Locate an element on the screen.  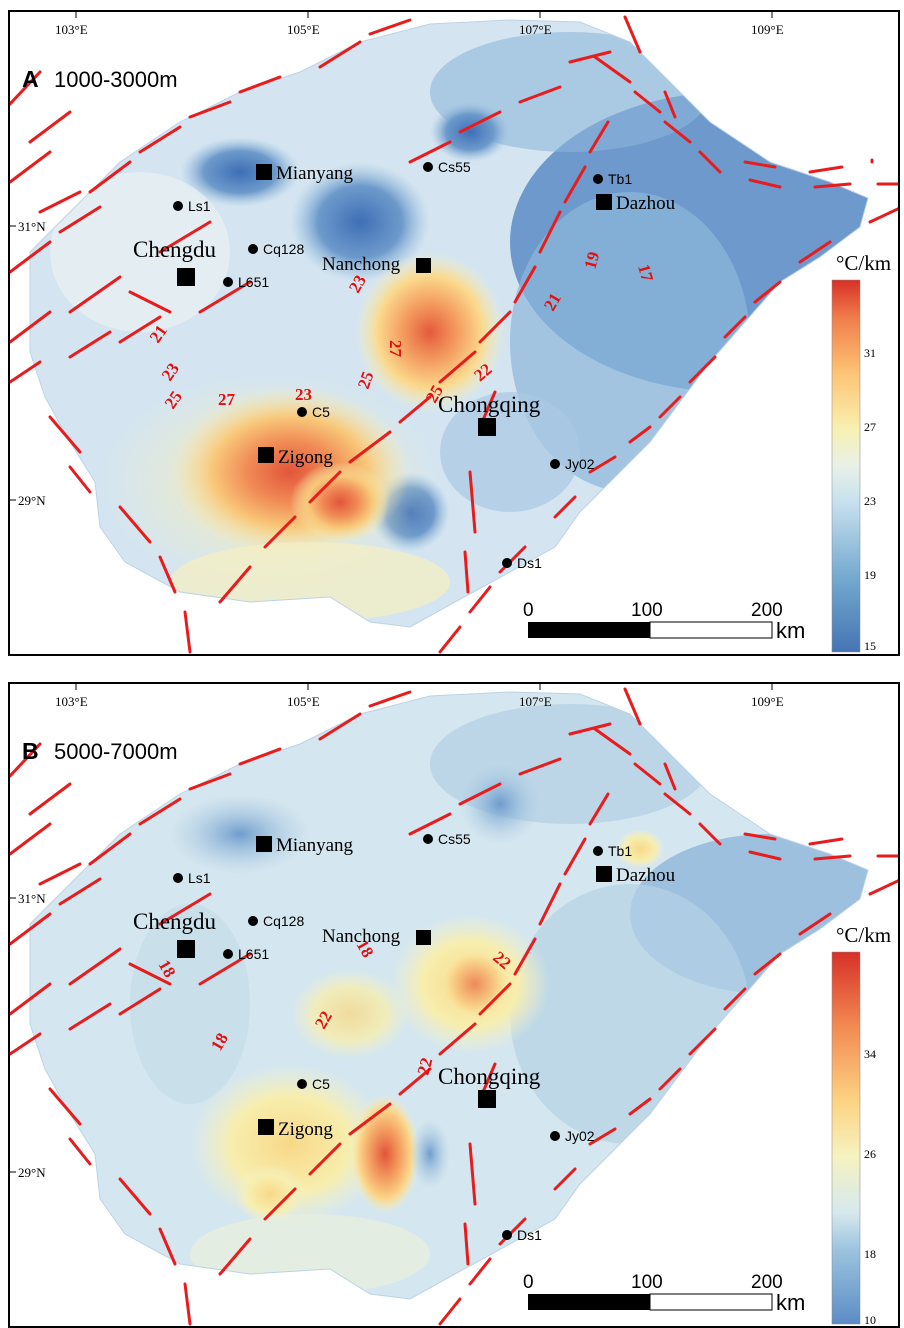
contour-label: 25 is located at coordinates (366, 380).